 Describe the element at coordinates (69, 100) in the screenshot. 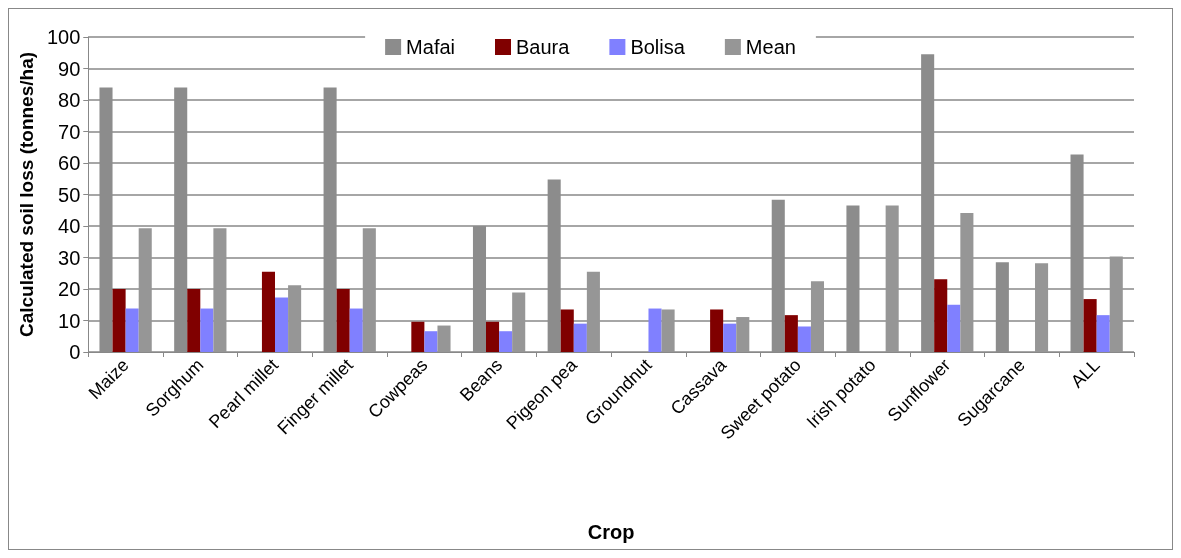

I see `y-tick-label: 80` at that location.